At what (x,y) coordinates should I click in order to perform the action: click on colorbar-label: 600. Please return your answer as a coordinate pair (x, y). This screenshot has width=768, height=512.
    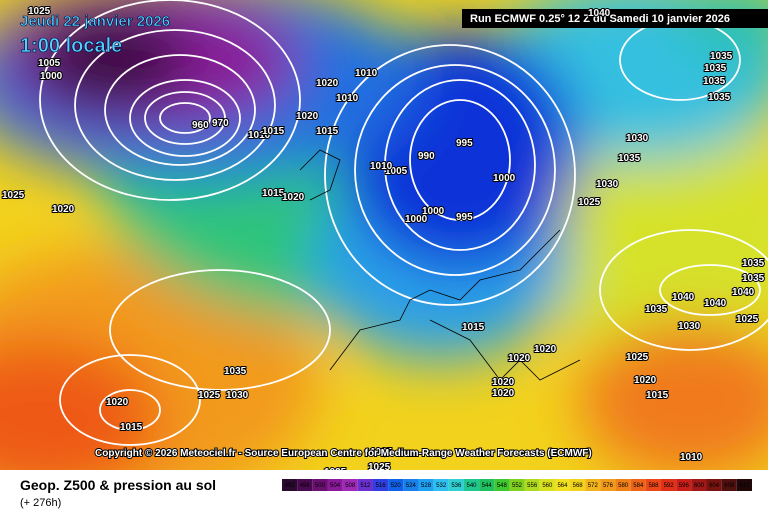
    Looking at the image, I should click on (699, 486).